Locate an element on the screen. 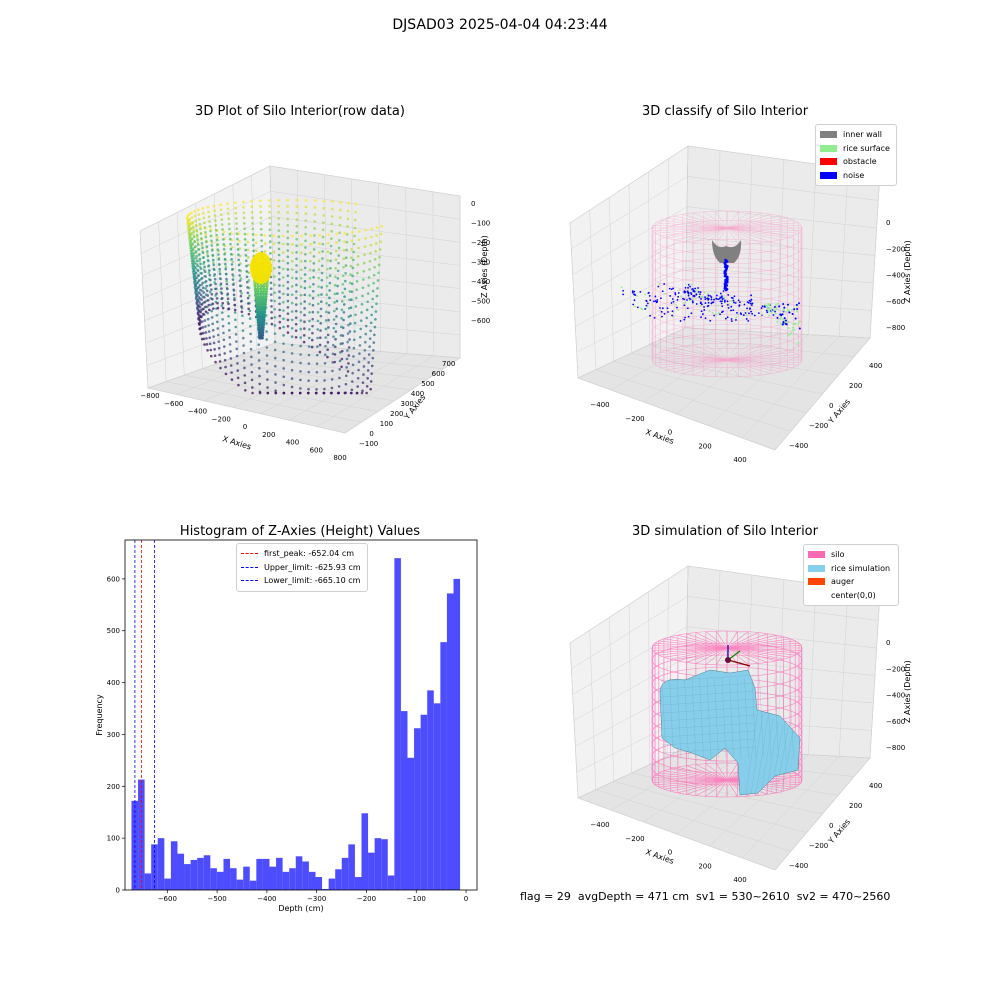 Image resolution: width=1000 pixels, height=1000 pixels. legend-item: Lower_limit: -665.10 cm is located at coordinates (302, 581).